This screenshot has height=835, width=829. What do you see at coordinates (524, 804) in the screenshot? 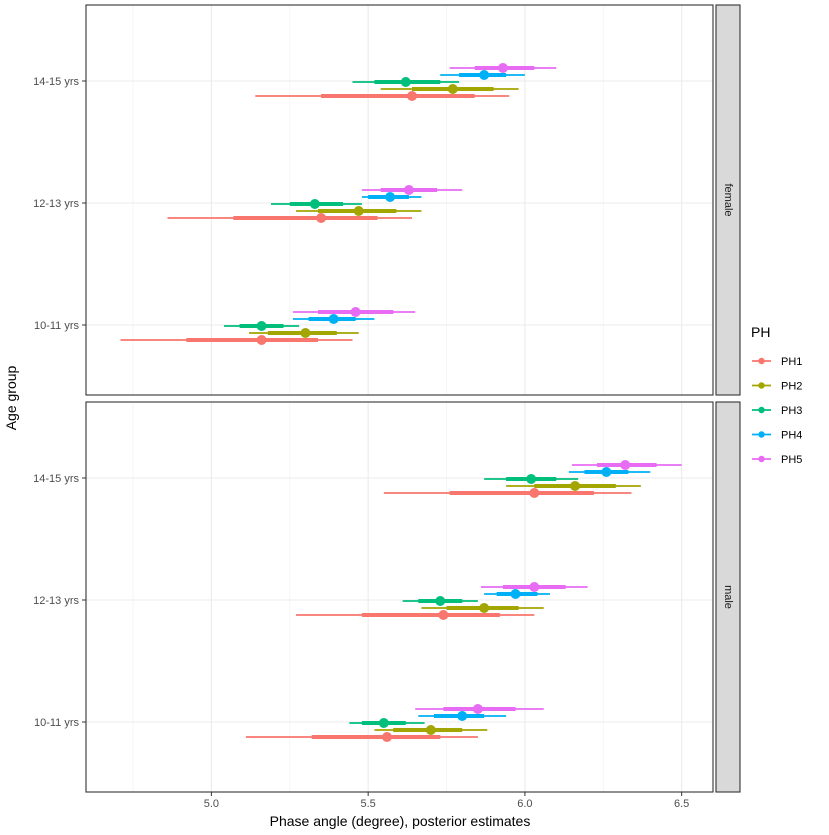
I see `x-tick-label: 6.0` at bounding box center [524, 804].